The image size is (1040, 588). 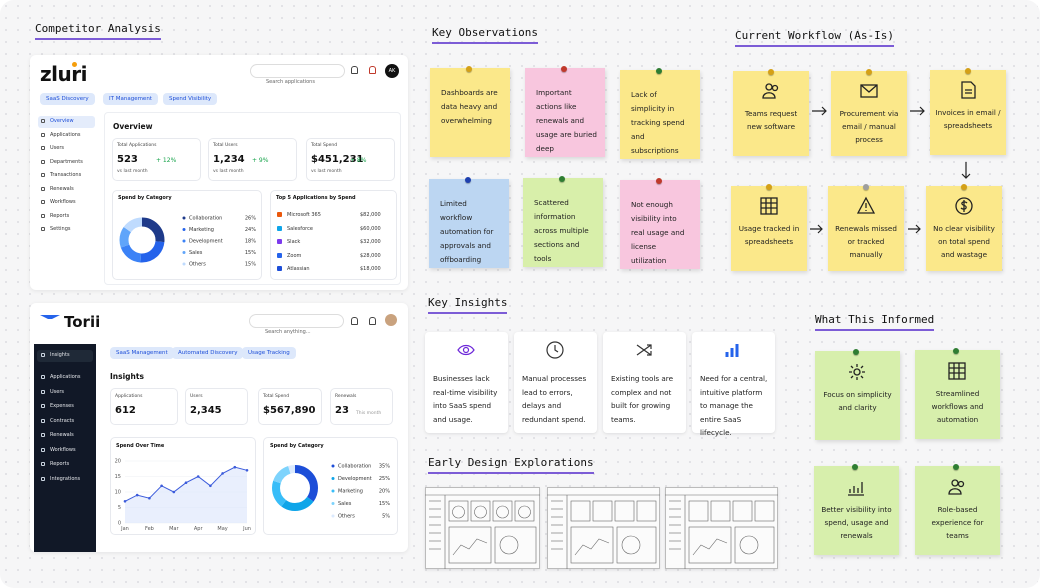 What do you see at coordinates (295, 488) in the screenshot?
I see `donut-segment` at bounding box center [295, 488].